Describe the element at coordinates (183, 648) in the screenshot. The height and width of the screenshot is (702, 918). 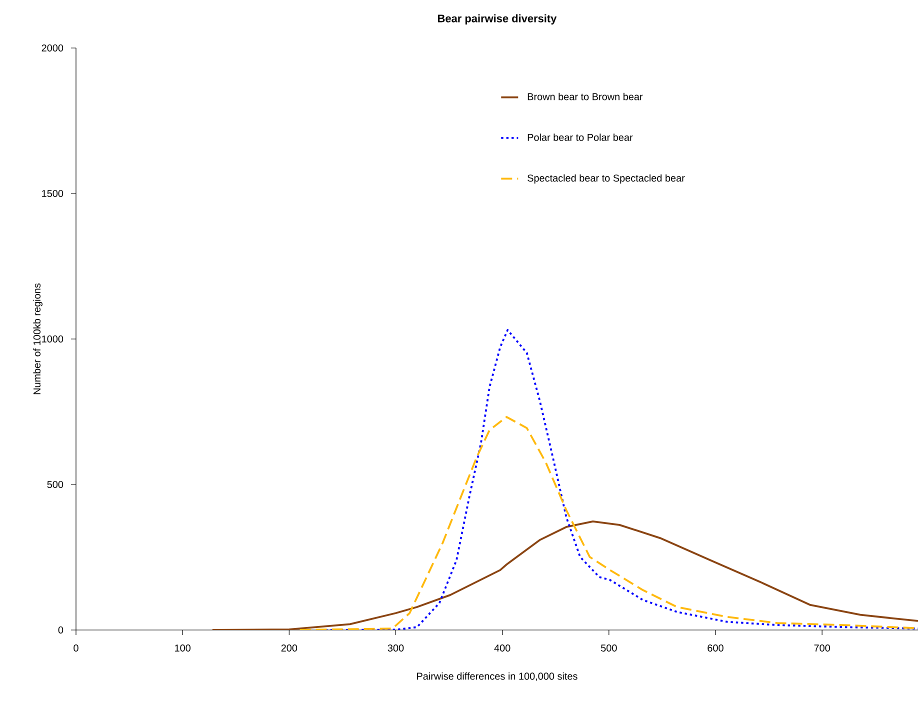
I see `x-tick-label: 100` at that location.